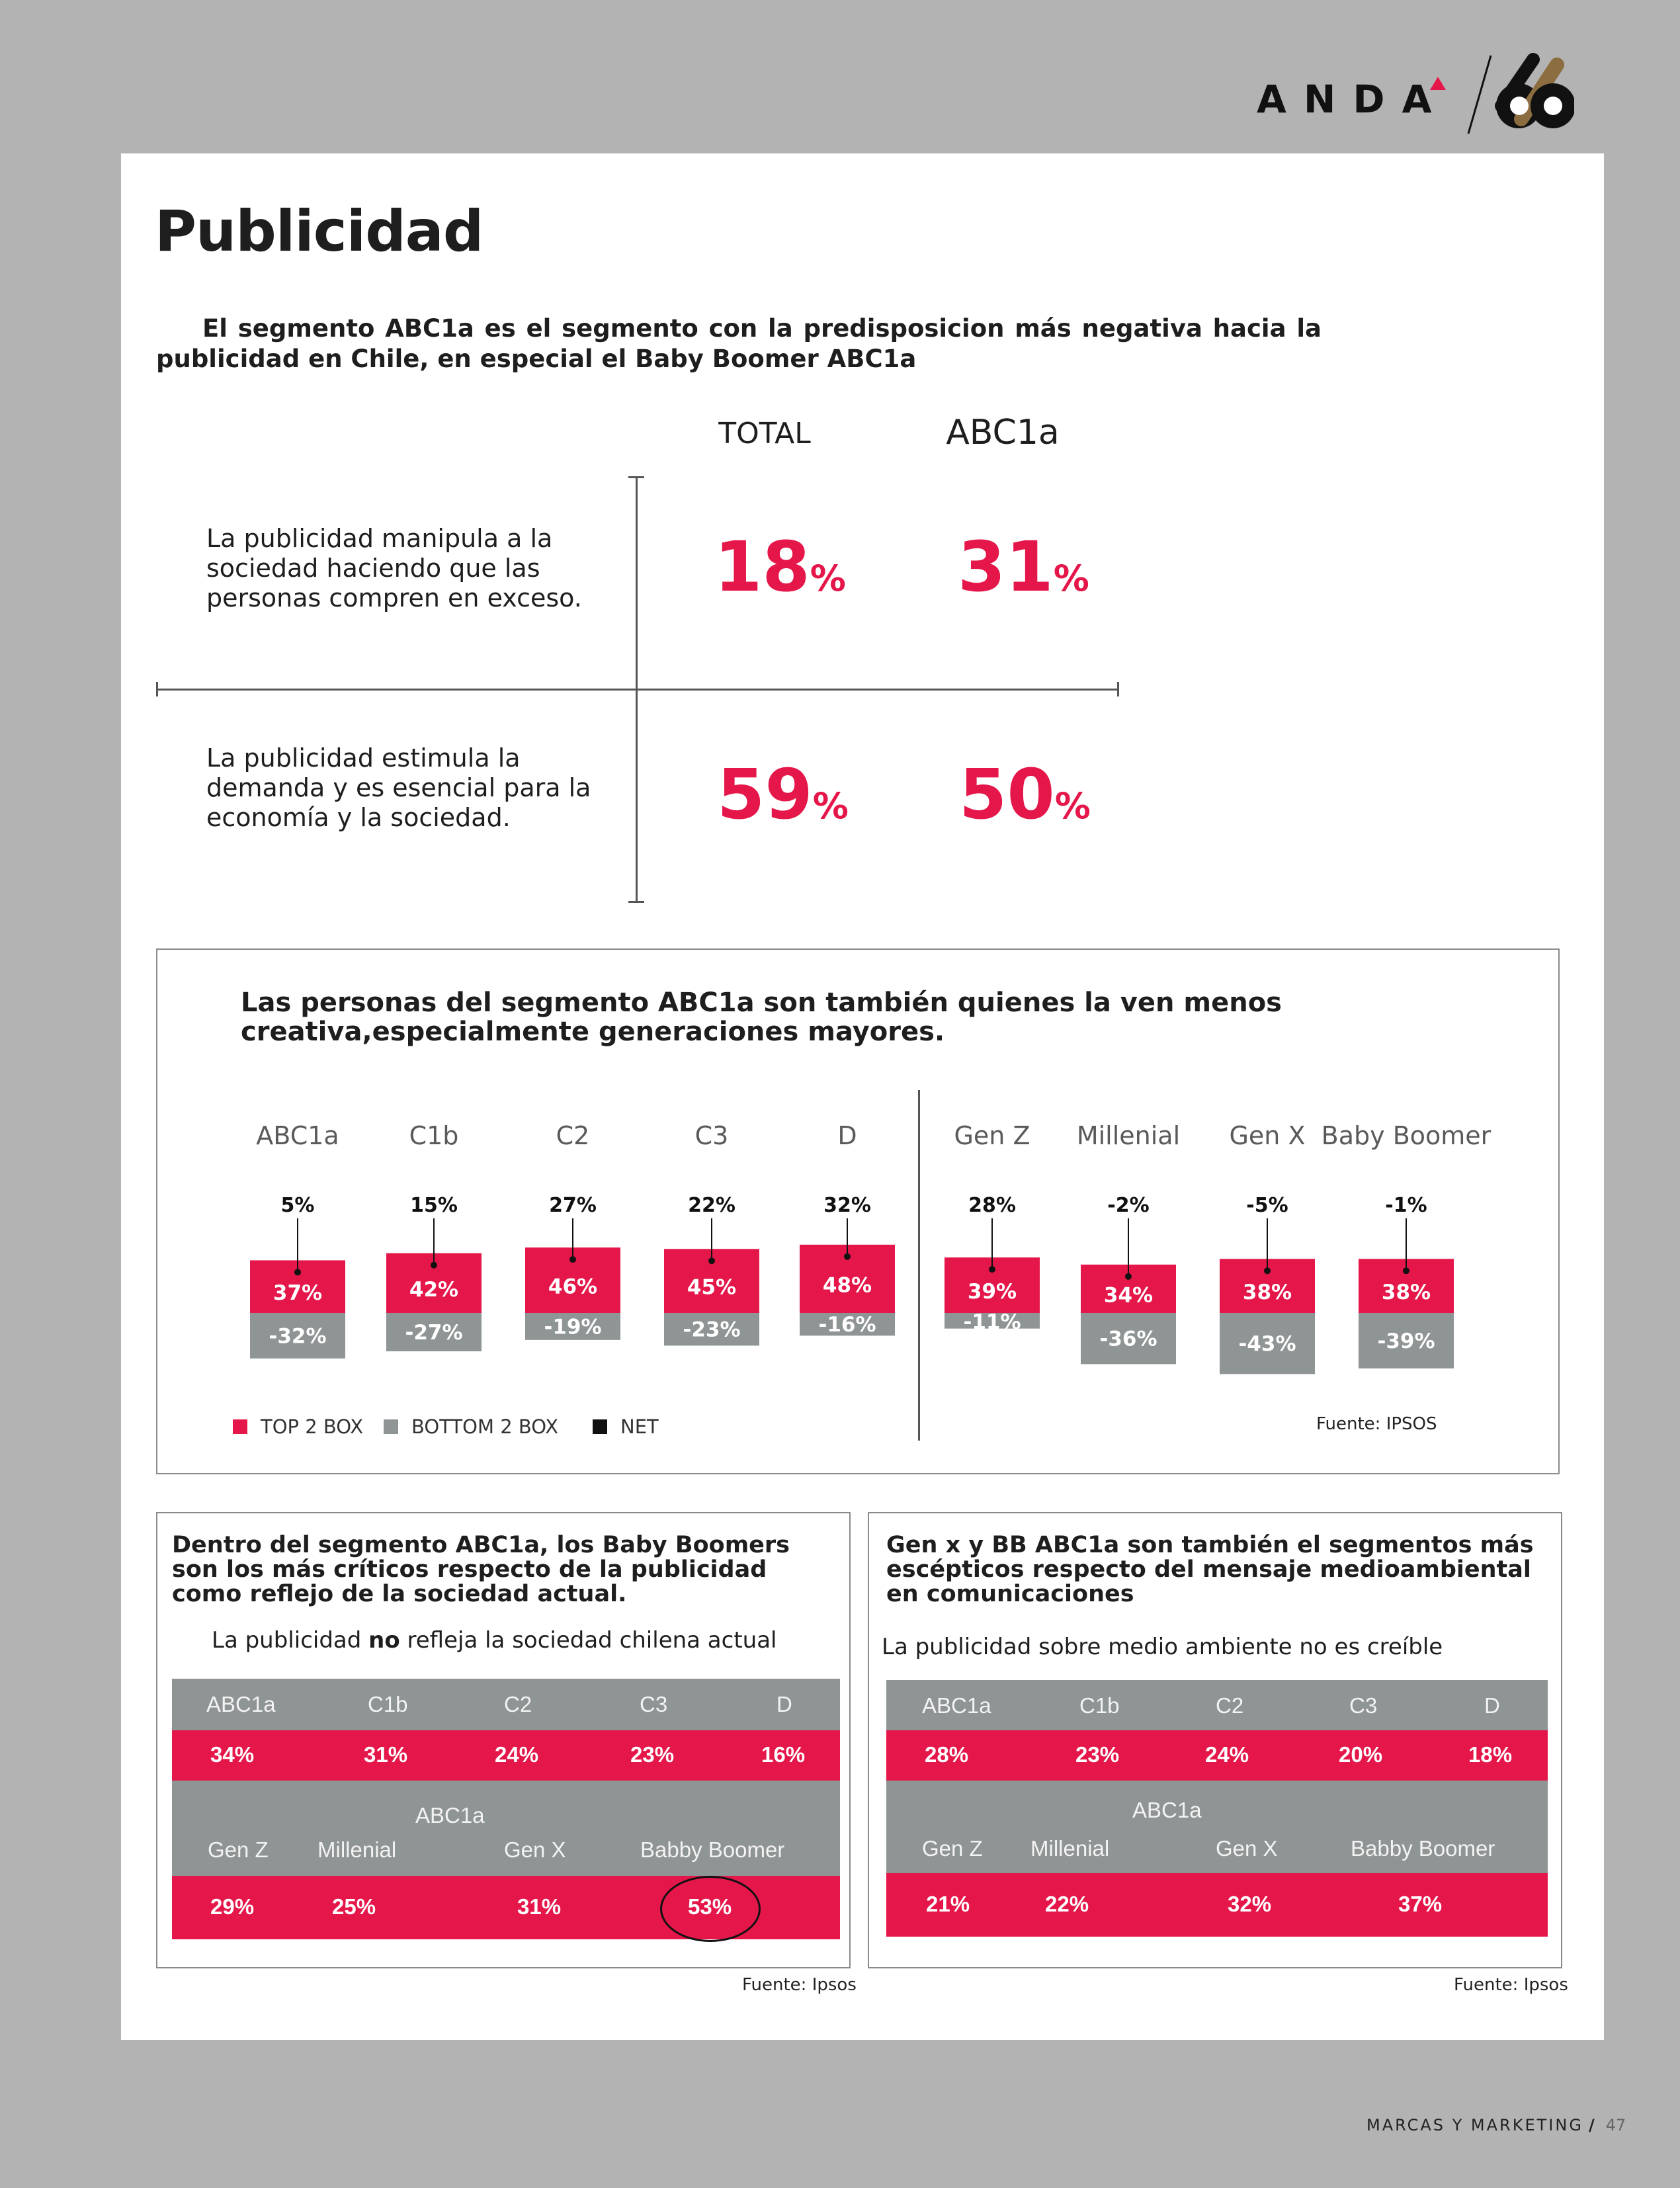 This screenshot has width=1680, height=2188. I want to click on net-label: -5%, so click(1267, 1205).